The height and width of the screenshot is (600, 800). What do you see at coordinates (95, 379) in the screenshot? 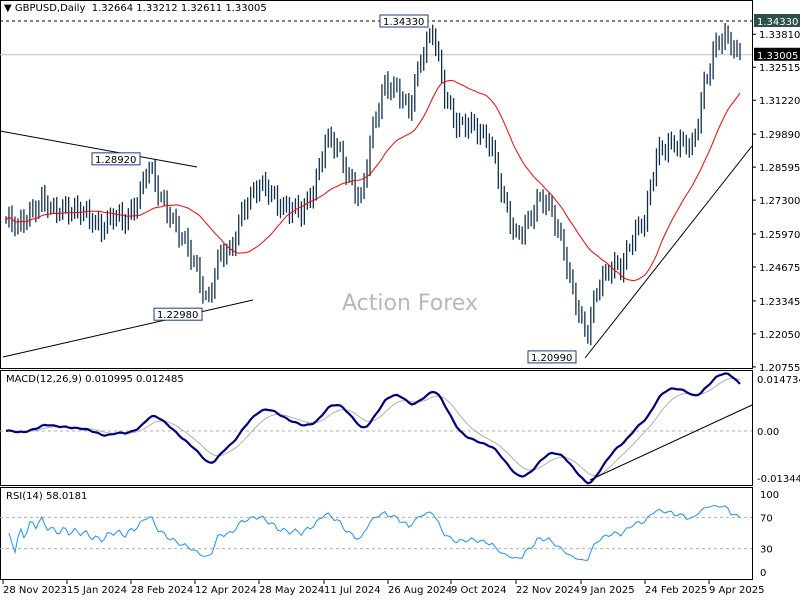
I see `macd-label: MACD(12,26,9) 0.010995 0.012485` at bounding box center [95, 379].